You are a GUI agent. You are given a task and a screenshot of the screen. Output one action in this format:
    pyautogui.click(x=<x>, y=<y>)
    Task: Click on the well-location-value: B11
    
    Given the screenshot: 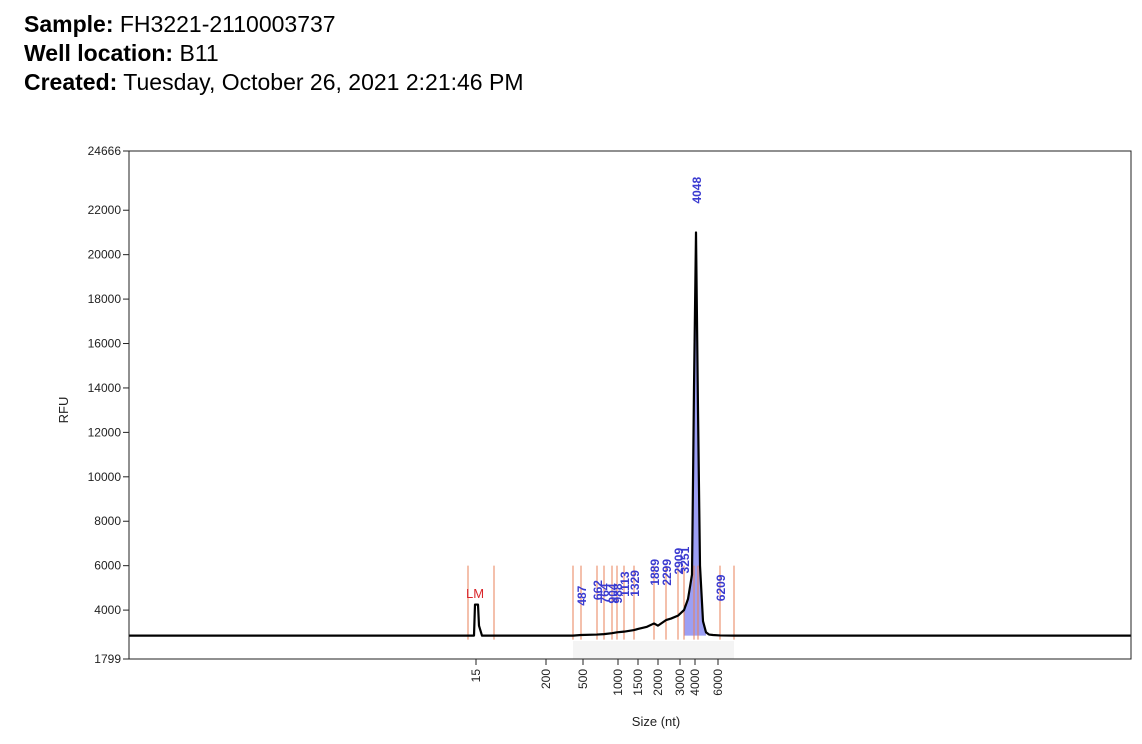 What is the action you would take?
    pyautogui.click(x=199, y=53)
    